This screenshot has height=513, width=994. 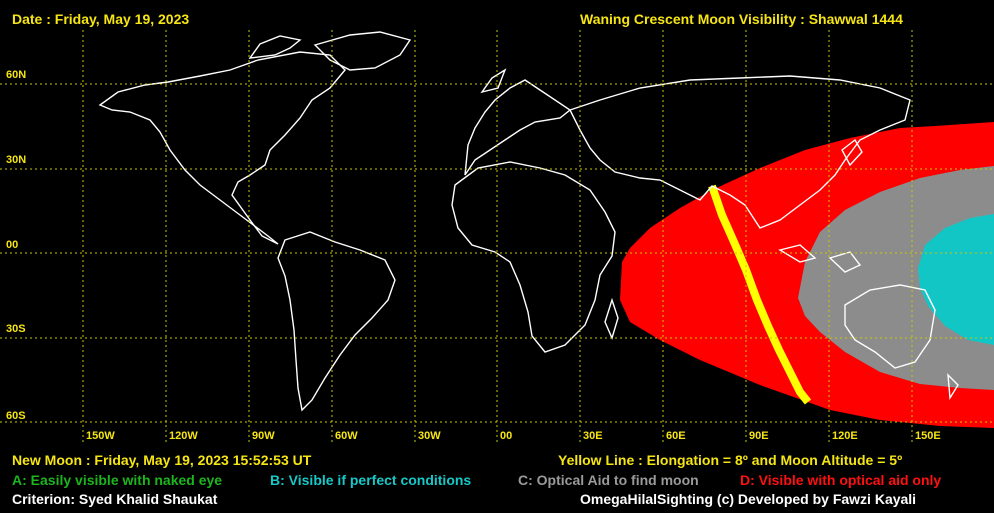 I want to click on lat-label-60n: 60N, so click(x=16, y=75).